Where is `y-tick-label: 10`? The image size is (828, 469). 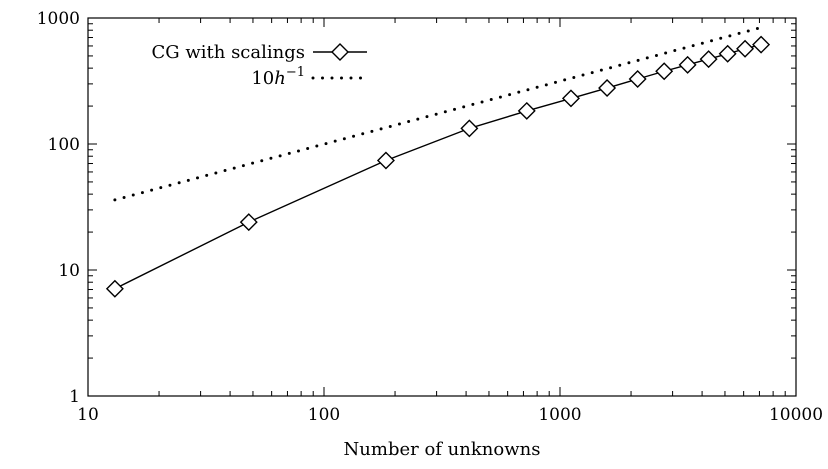 y-tick-label: 10 is located at coordinates (69, 271).